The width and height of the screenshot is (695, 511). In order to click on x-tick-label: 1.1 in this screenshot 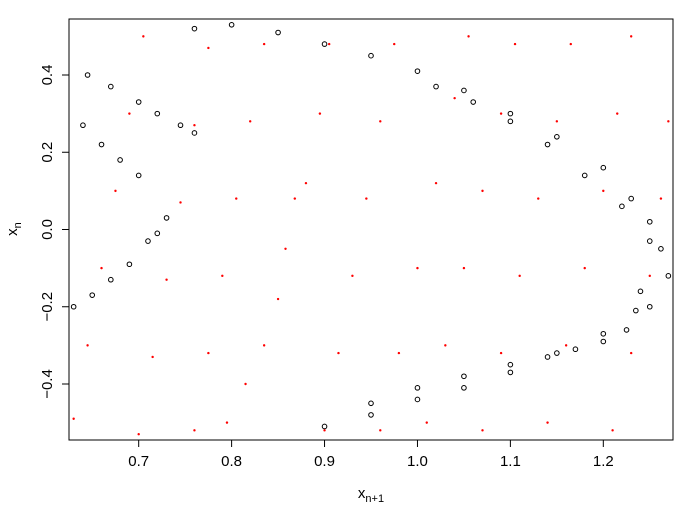, I will do `click(510, 461)`.